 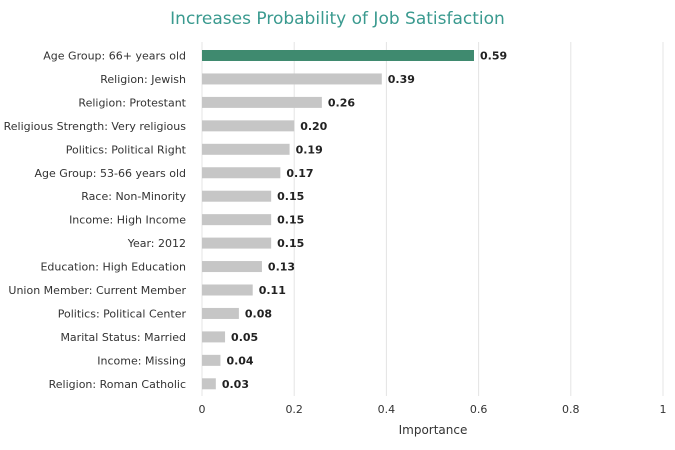 What do you see at coordinates (114, 56) in the screenshot?
I see `category-label: Age Group: 66+ years old` at bounding box center [114, 56].